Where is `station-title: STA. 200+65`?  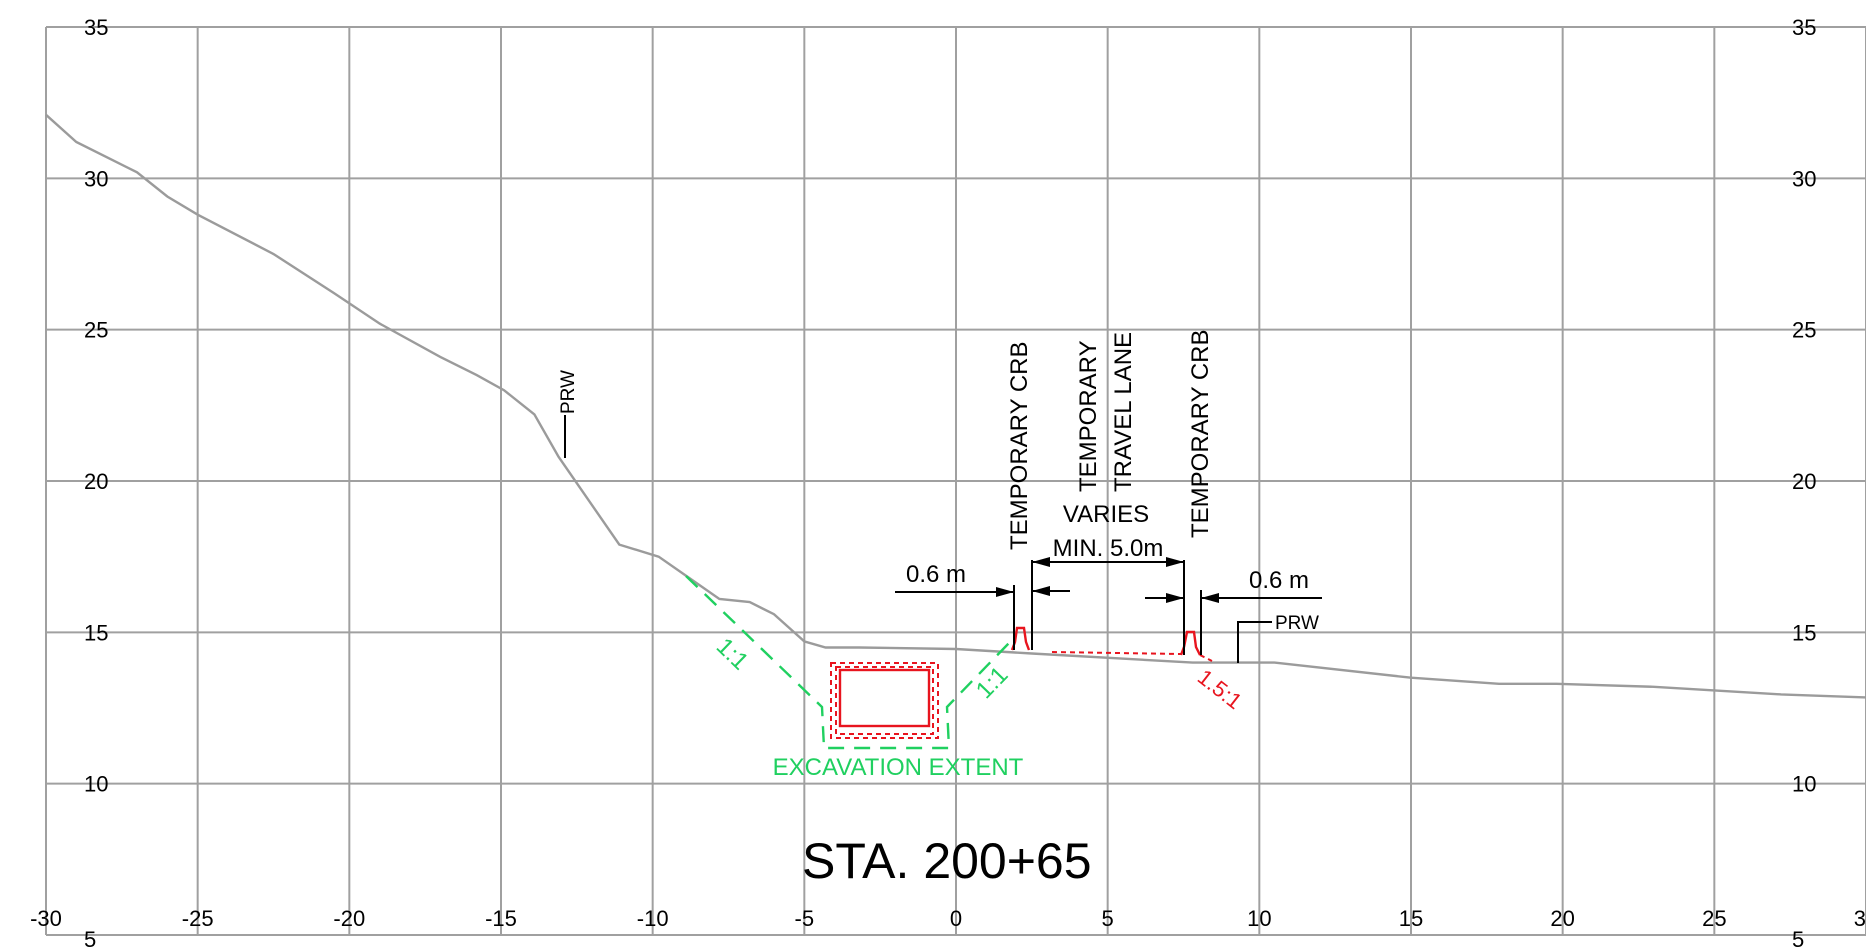 station-title: STA. 200+65 is located at coordinates (947, 861).